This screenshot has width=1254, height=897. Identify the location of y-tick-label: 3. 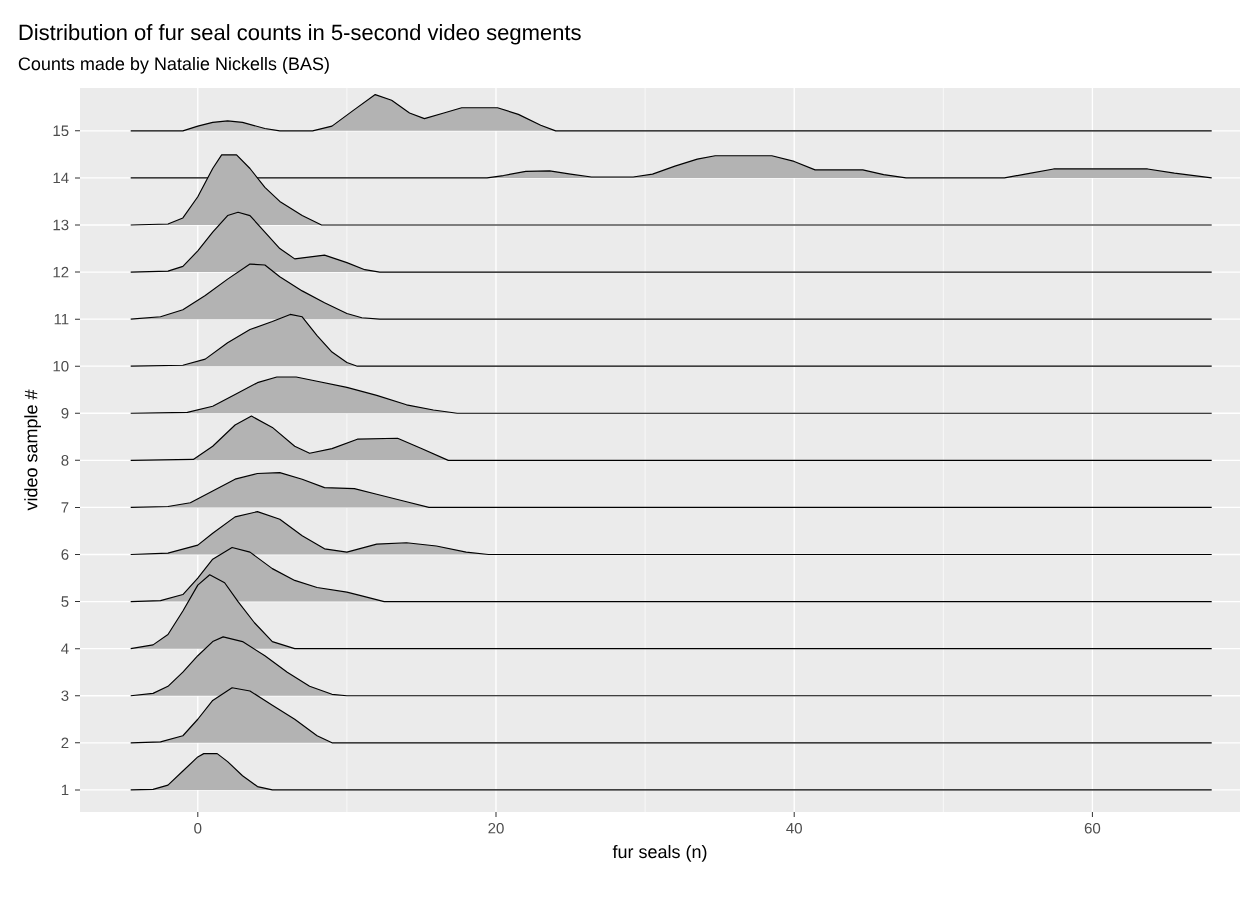
(65, 696).